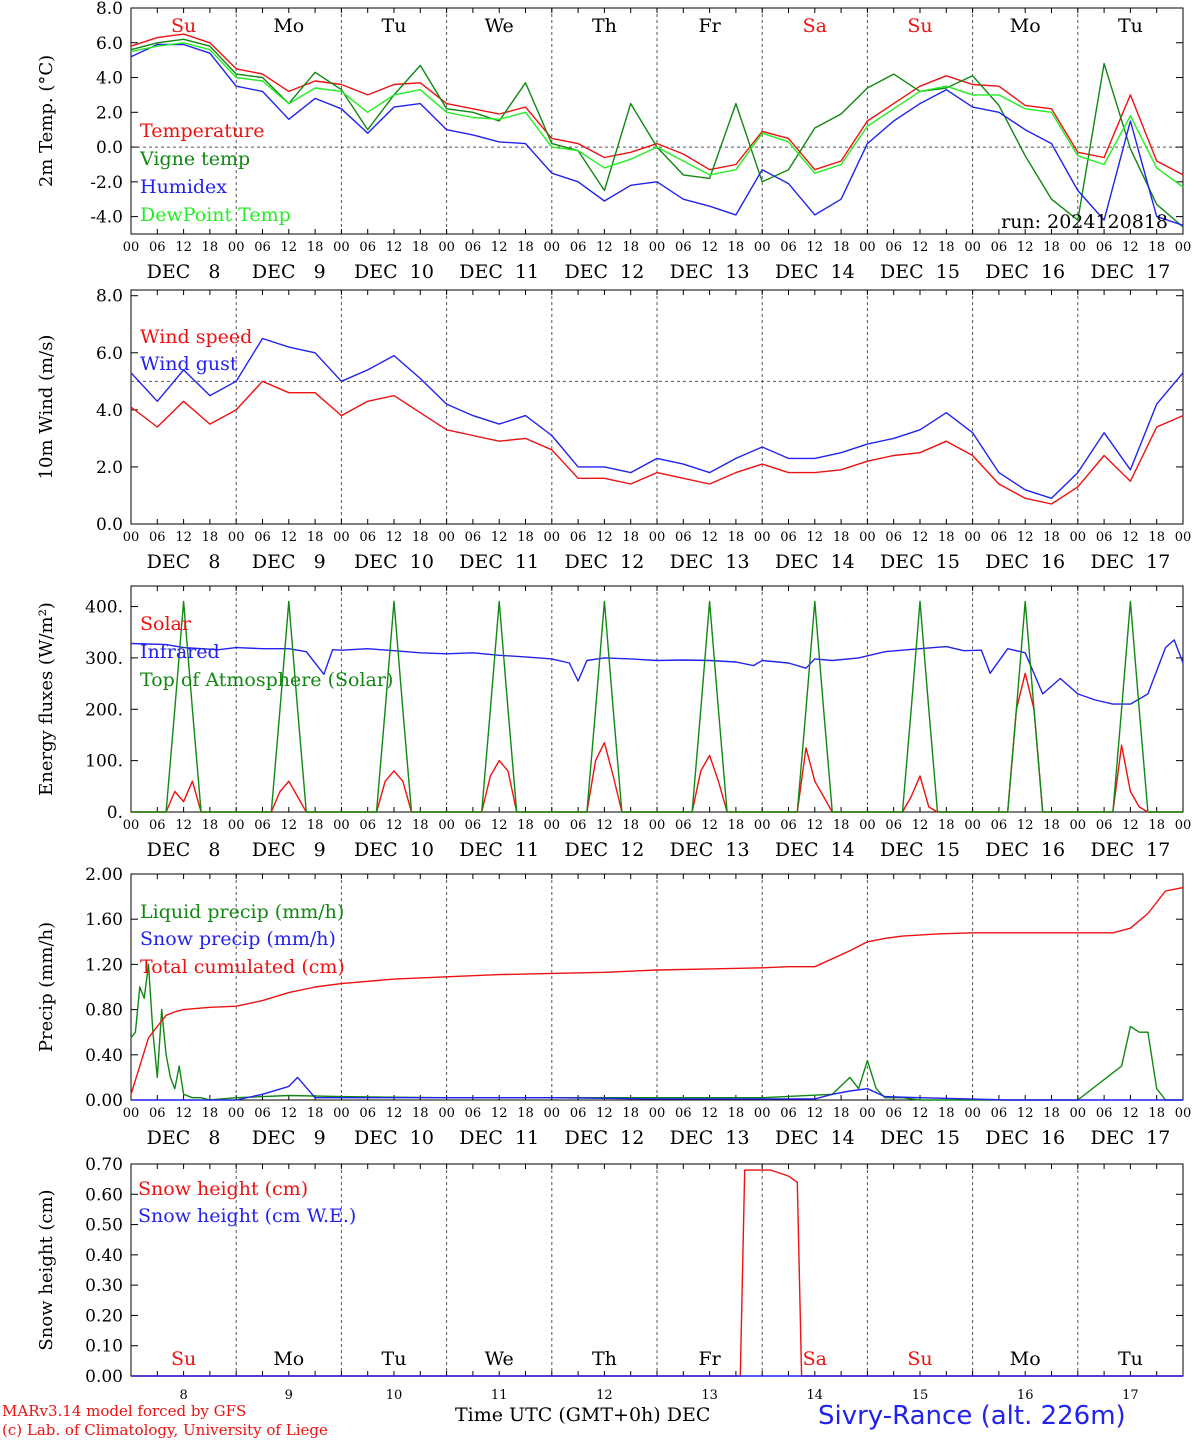 The height and width of the screenshot is (1440, 1194). Describe the element at coordinates (104, 965) in the screenshot. I see `y-tick-label: 1.20` at that location.